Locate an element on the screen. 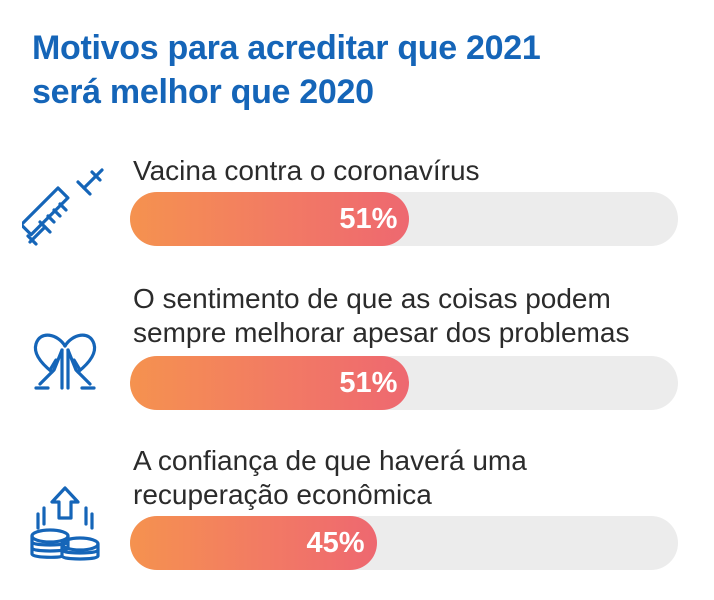 This screenshot has height=600, width=714. chart-title-line-2: será melhor que 2020 is located at coordinates (203, 92).